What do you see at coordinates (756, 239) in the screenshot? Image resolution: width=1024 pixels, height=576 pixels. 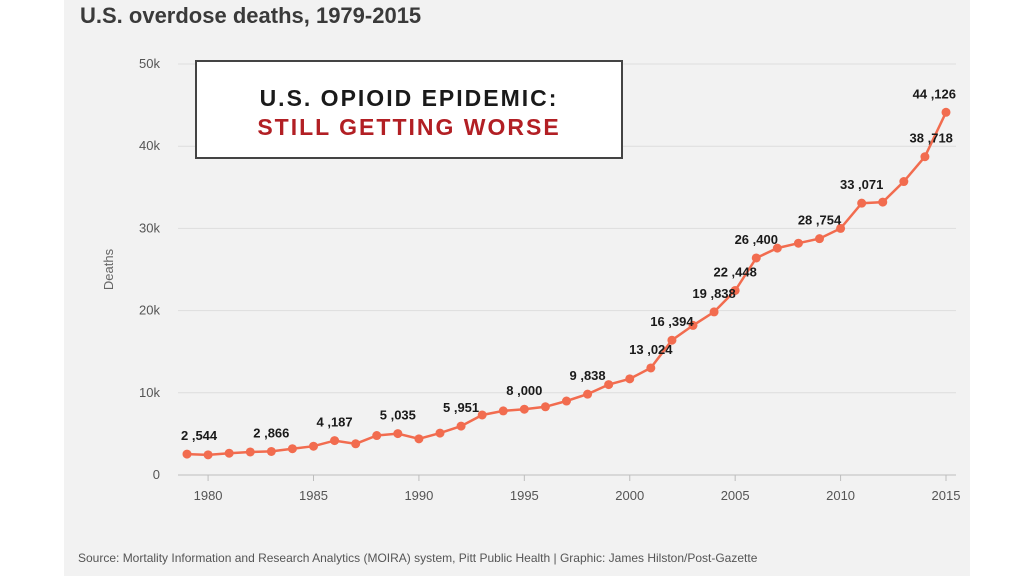 I see `data-label: 26 ,400` at bounding box center [756, 239].